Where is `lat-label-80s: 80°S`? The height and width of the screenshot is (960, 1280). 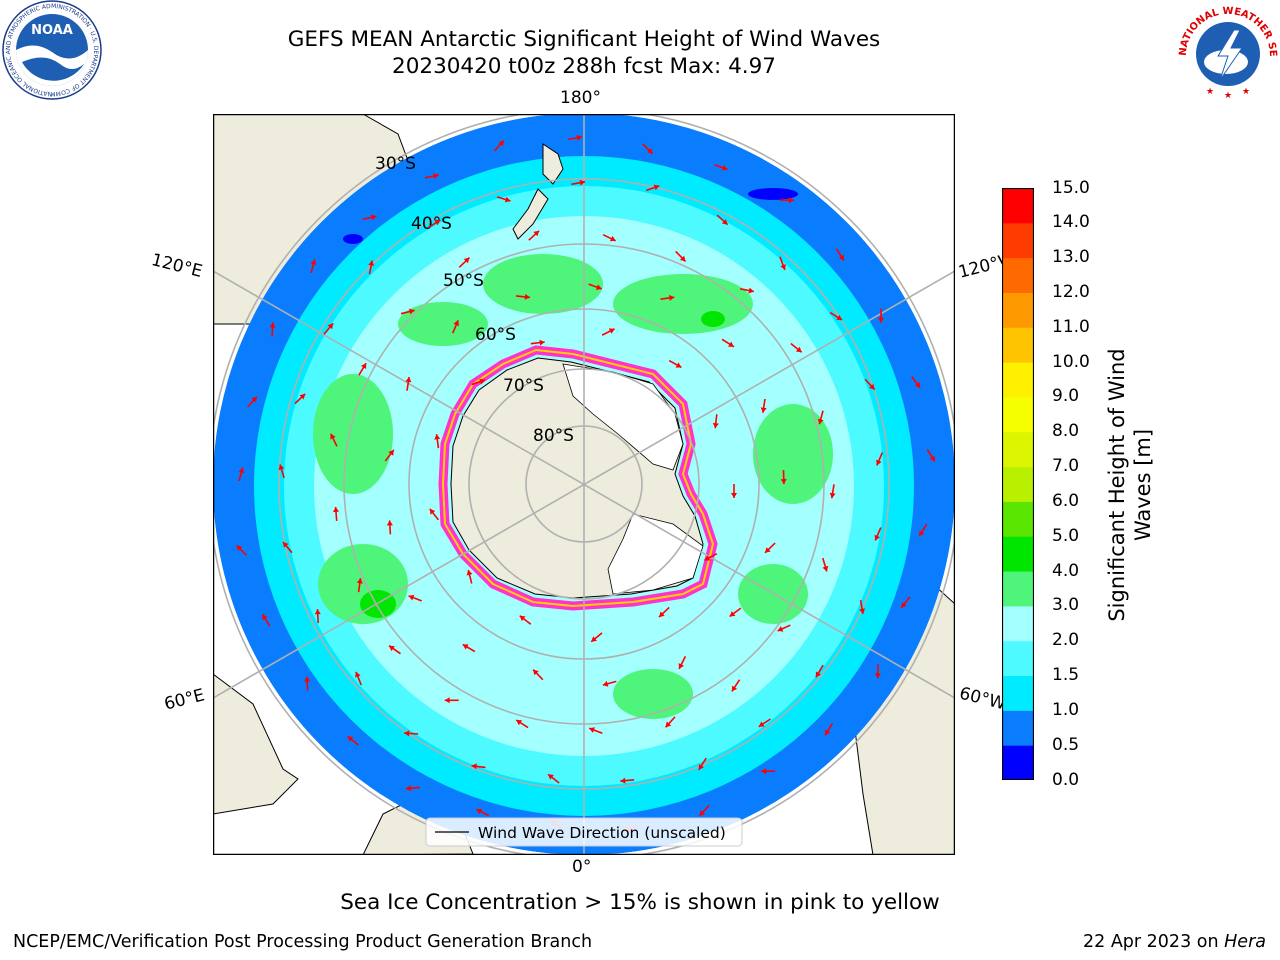 lat-label-80s: 80°S is located at coordinates (553, 436).